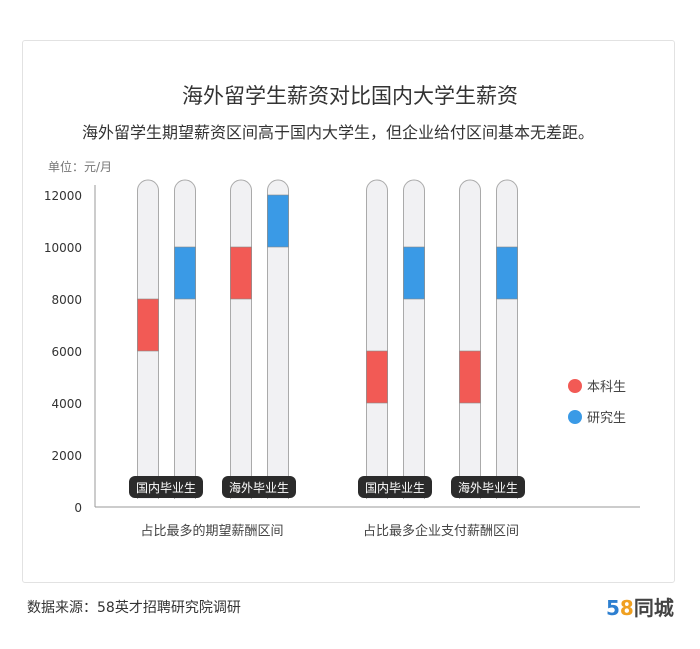 Image resolution: width=700 pixels, height=649 pixels. Describe the element at coordinates (63, 248) in the screenshot. I see `y-tick-label: 10000` at that location.